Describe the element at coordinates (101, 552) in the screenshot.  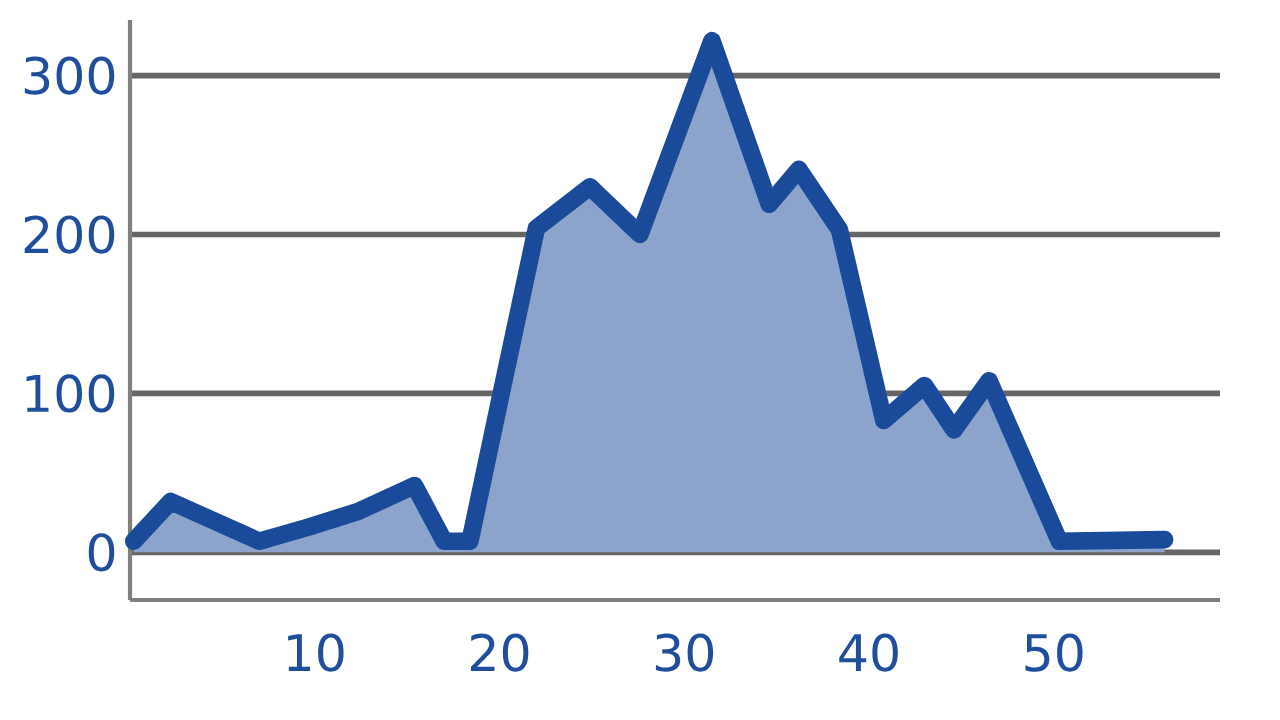
I see `y-tick-label: 0` at that location.